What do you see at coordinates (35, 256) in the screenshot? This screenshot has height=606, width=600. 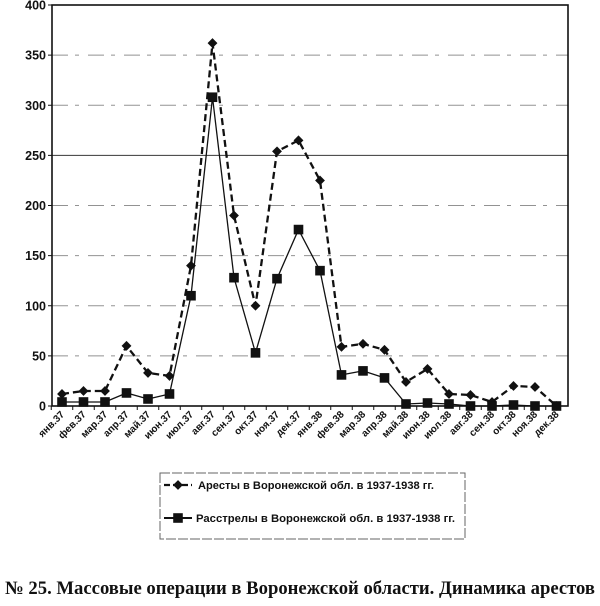 I see `y-tick-label: 150` at bounding box center [35, 256].